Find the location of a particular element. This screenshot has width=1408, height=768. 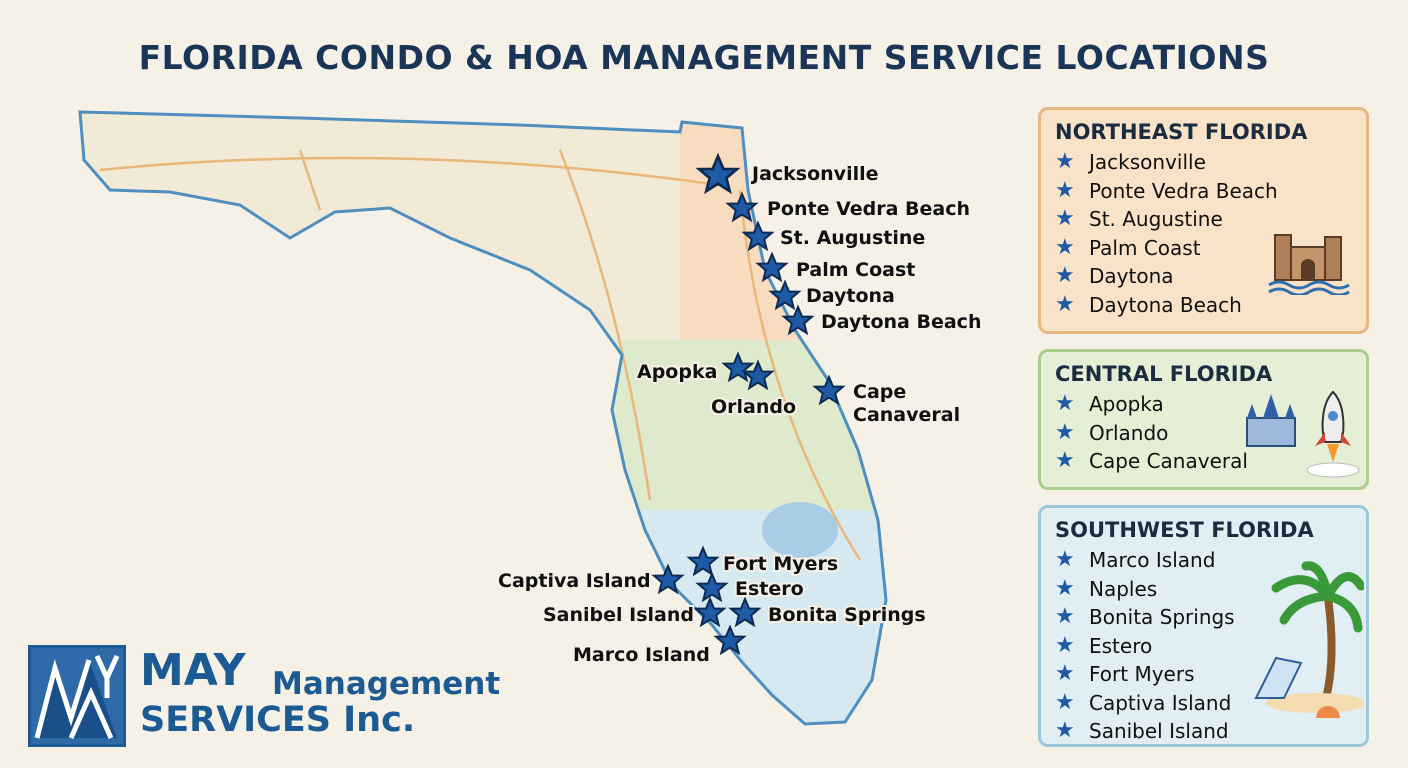

label-jacksonville: Jacksonville is located at coordinates (814, 174).